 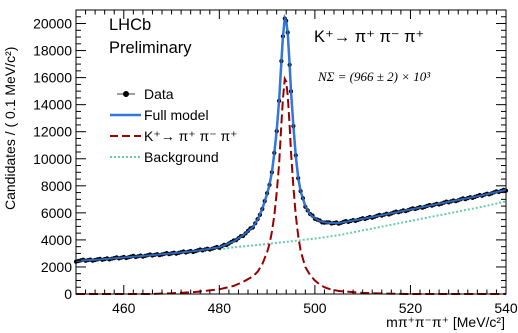 I want to click on x-tick-label: 480, so click(x=220, y=308).